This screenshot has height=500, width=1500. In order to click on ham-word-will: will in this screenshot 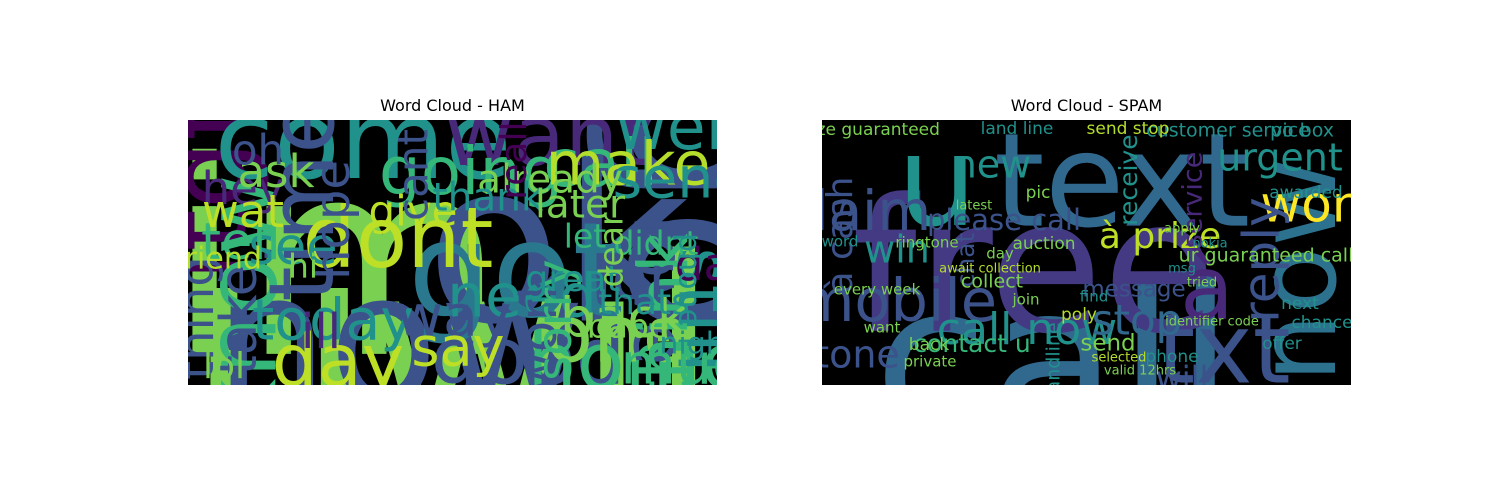, I will do `click(541, 294)`.